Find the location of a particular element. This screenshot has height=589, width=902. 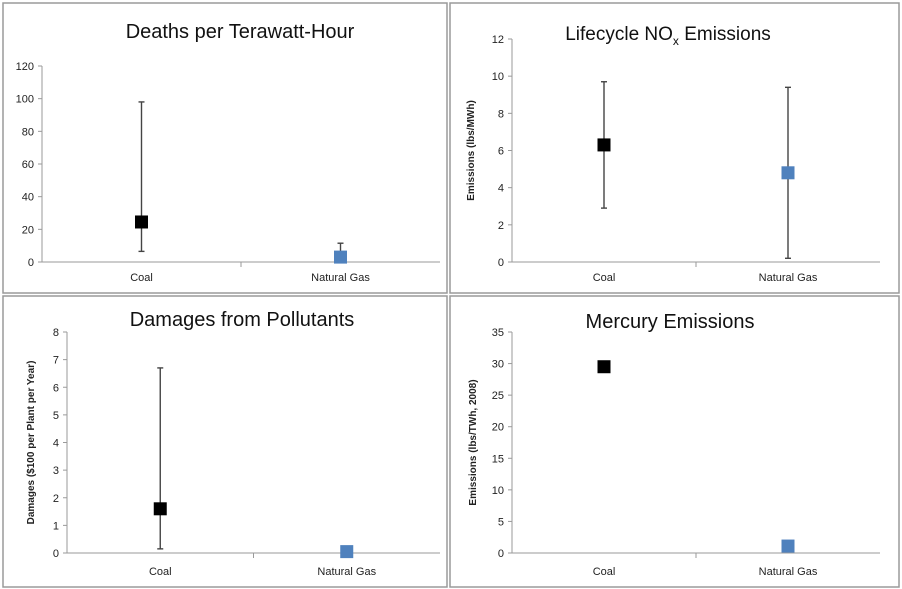

y-tick-label: 35 is located at coordinates (498, 333).